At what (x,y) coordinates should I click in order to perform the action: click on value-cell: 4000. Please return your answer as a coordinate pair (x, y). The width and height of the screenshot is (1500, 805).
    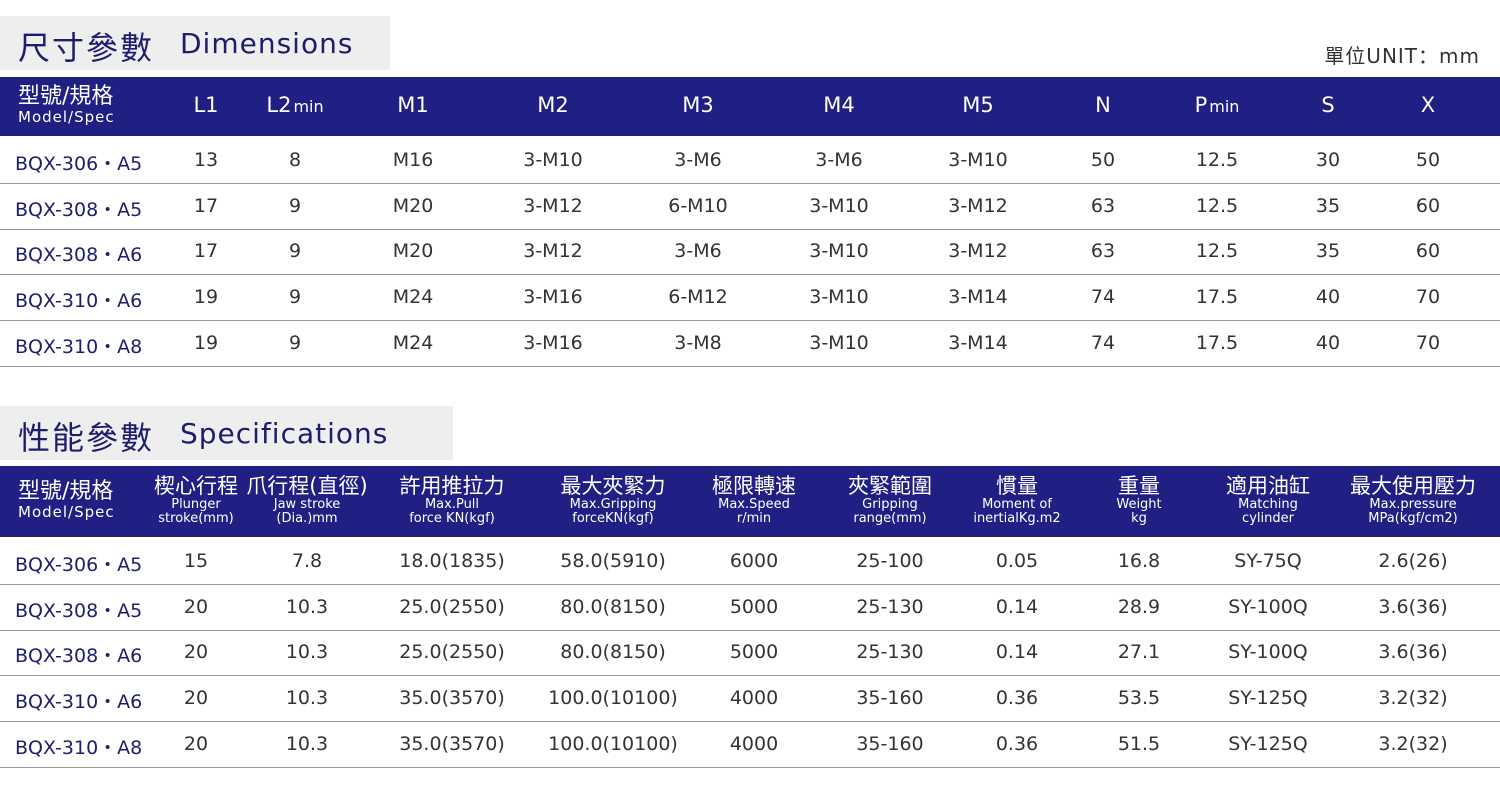
    Looking at the image, I should click on (754, 743).